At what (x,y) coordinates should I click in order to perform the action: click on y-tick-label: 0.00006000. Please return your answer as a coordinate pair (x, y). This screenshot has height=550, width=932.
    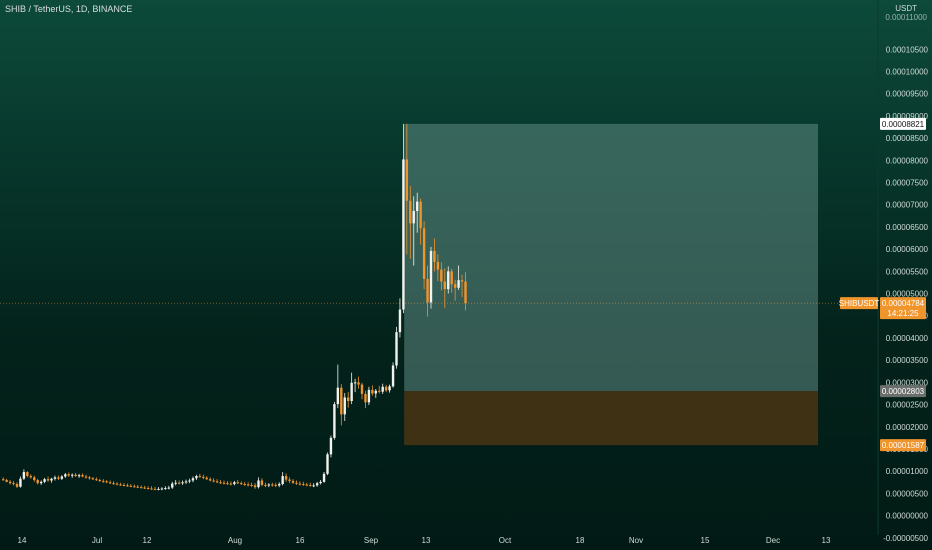
    Looking at the image, I should click on (907, 249).